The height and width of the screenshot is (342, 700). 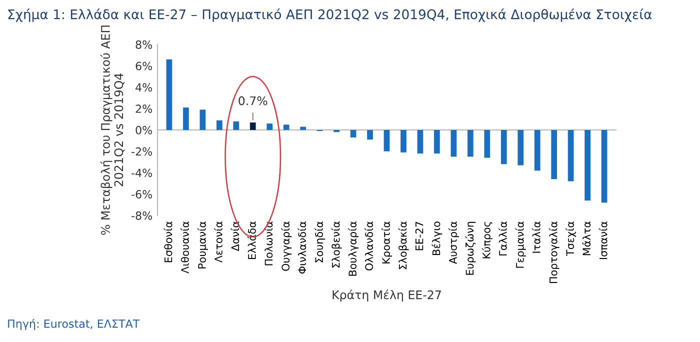 I want to click on x-tick-label: Ολλανδία, so click(x=369, y=246).